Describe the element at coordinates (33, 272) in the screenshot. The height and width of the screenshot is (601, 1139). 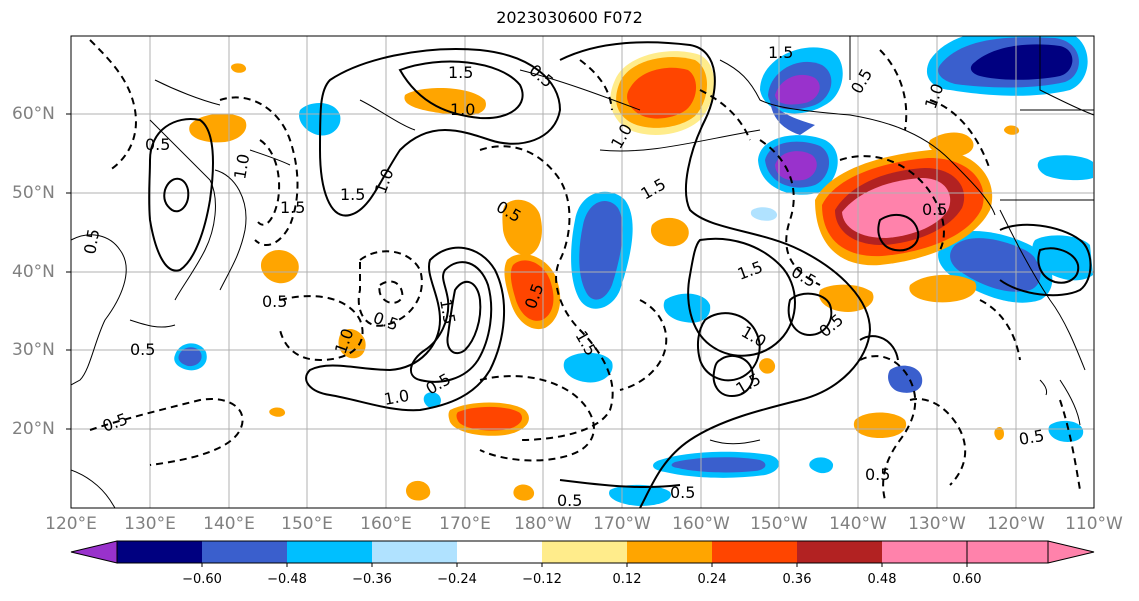
I see `lat-label: 40°N` at that location.